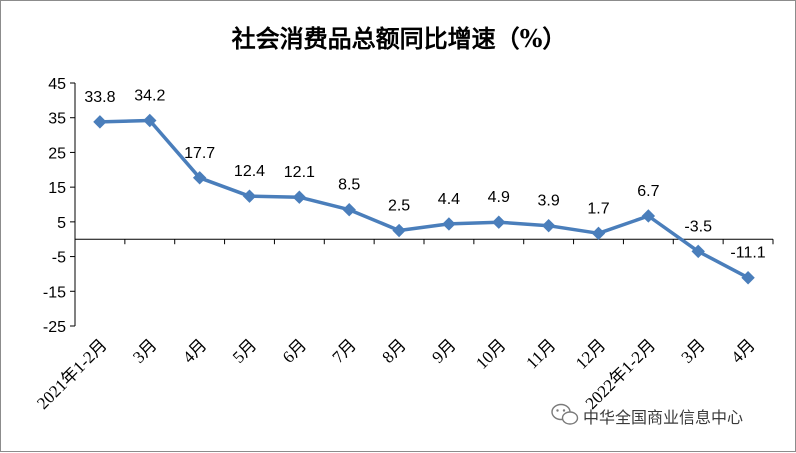  Describe the element at coordinates (490, 353) in the screenshot. I see `x-tick-label: 10月` at that location.